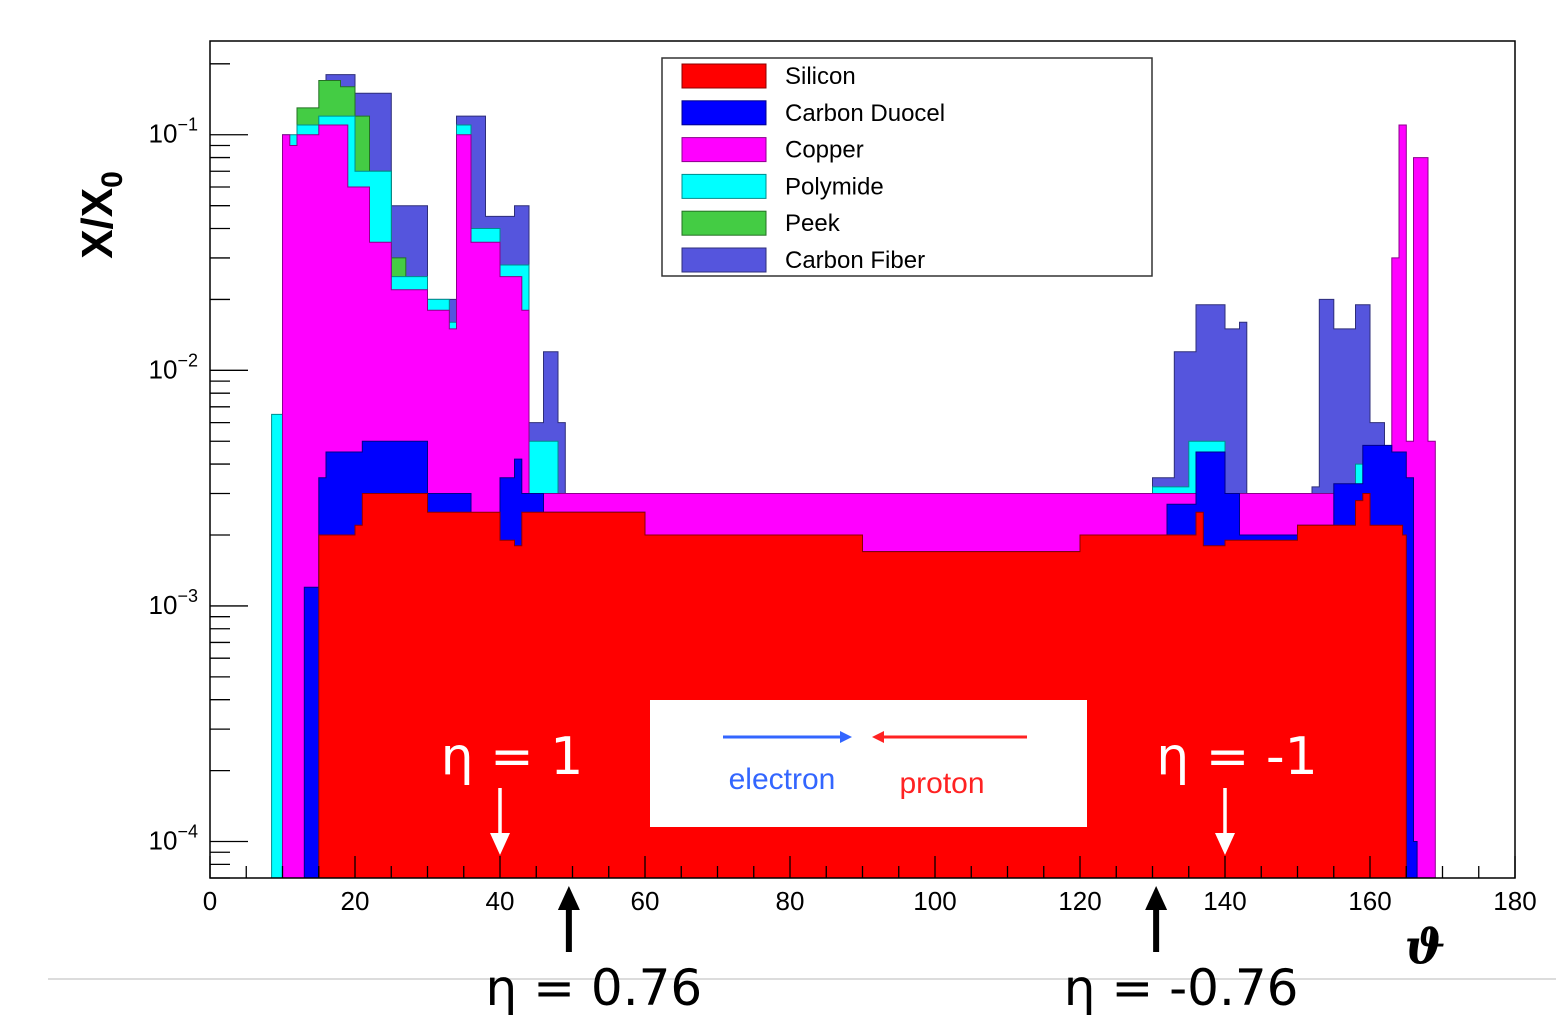 The width and height of the screenshot is (1556, 1015). I want to click on eta-neg1-arrow, so click(1225, 821).